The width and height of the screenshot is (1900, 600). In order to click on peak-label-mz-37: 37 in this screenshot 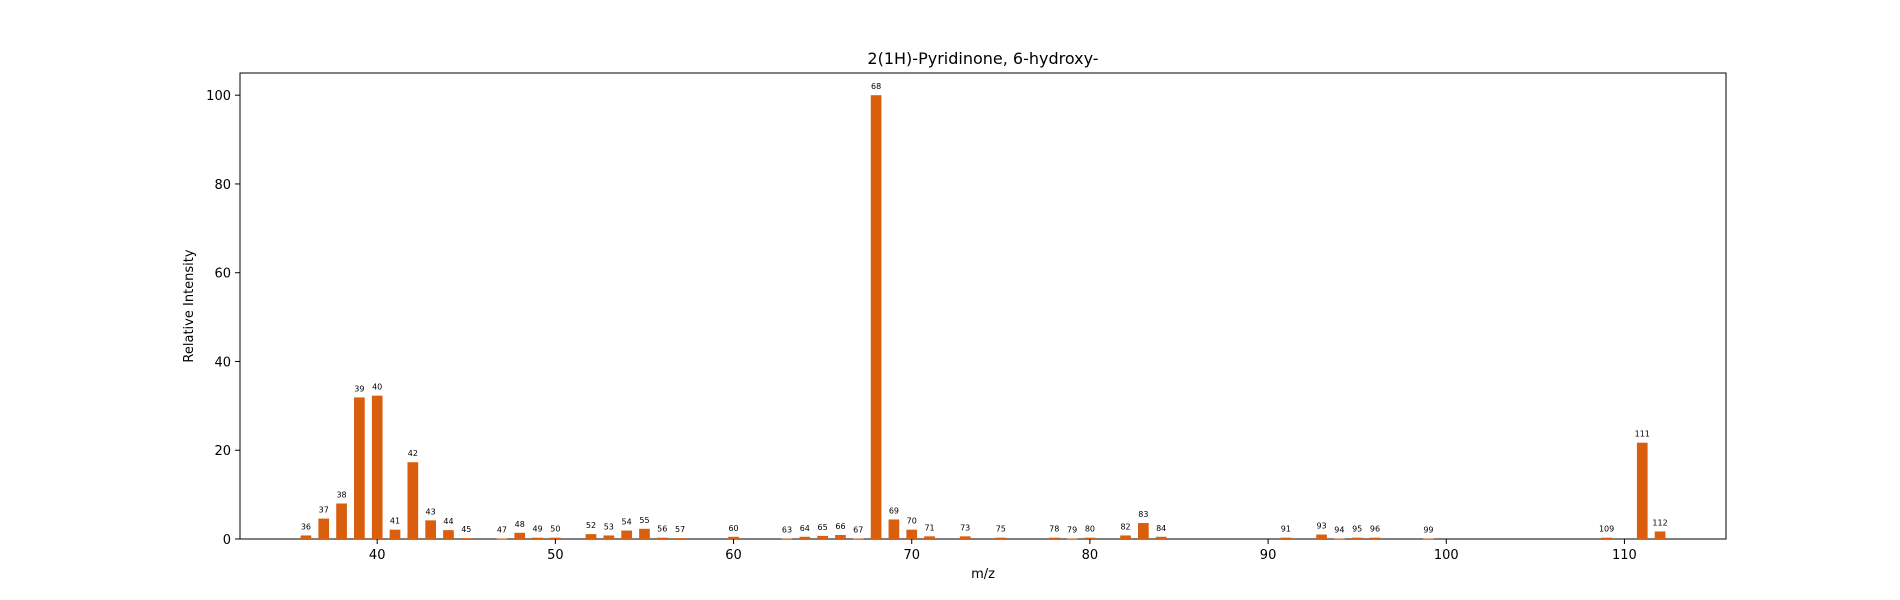, I will do `click(324, 510)`.